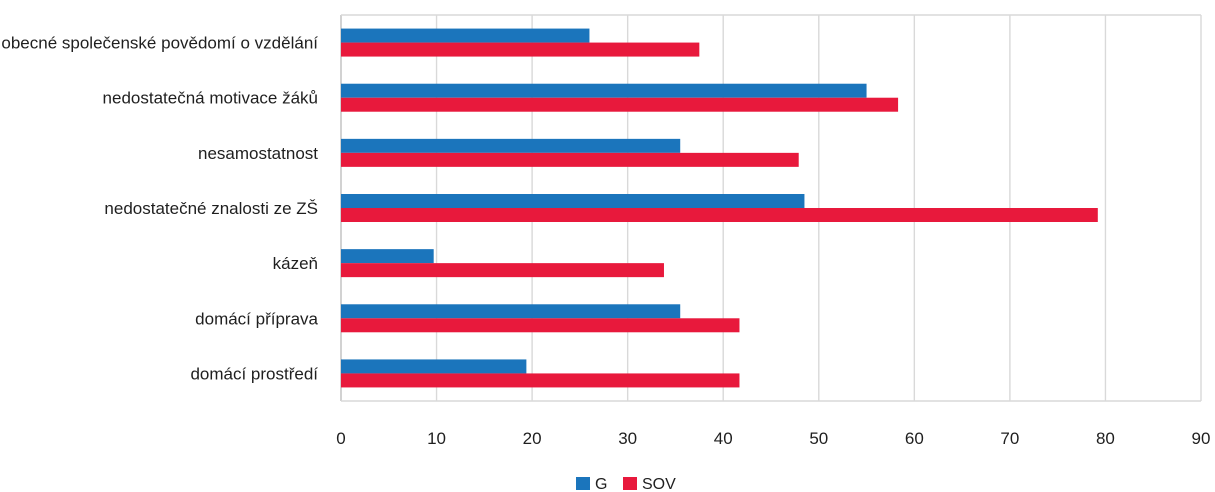 Image resolution: width=1215 pixels, height=492 pixels. Describe the element at coordinates (723, 438) in the screenshot. I see `x-tick-label: 40` at that location.